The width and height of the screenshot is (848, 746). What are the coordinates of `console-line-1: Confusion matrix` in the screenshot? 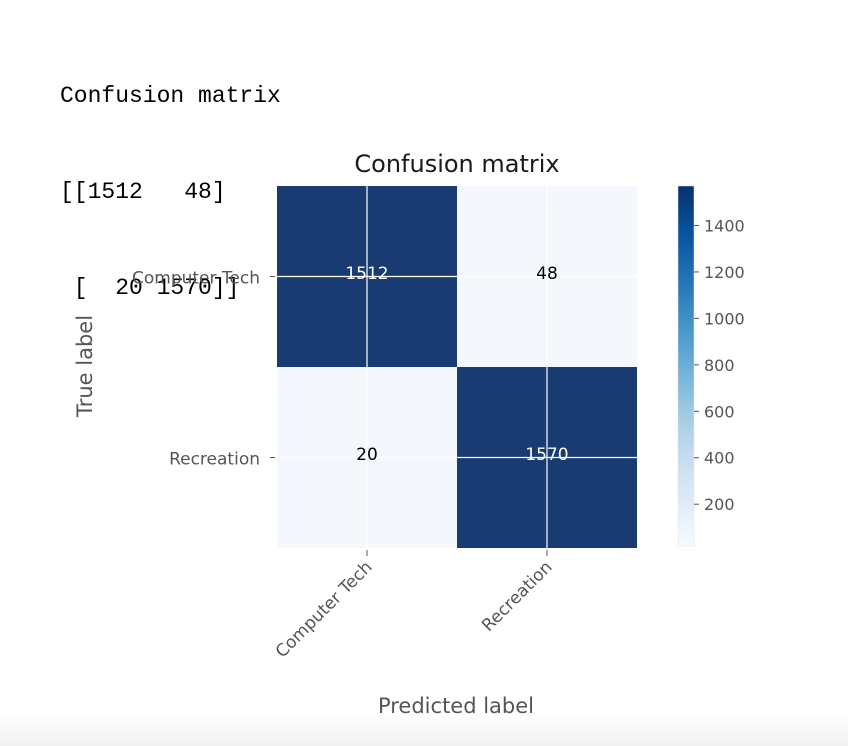 It's located at (170, 96).